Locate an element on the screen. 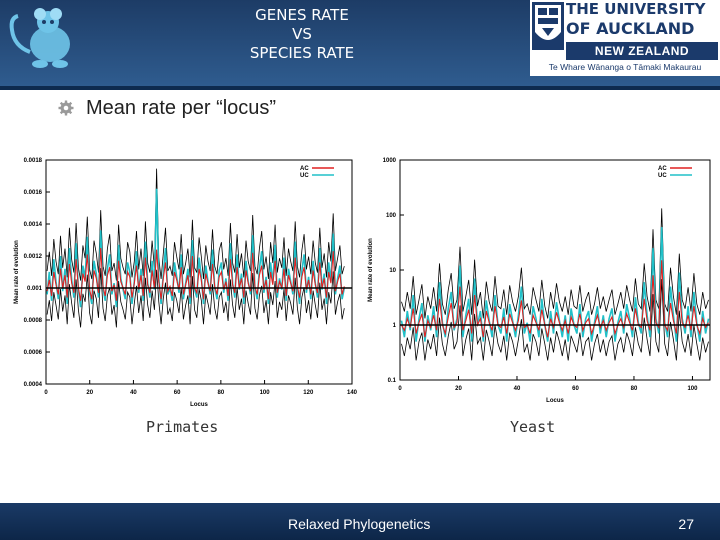 This screenshot has height=540, width=720. slide-footer is located at coordinates (360, 521).